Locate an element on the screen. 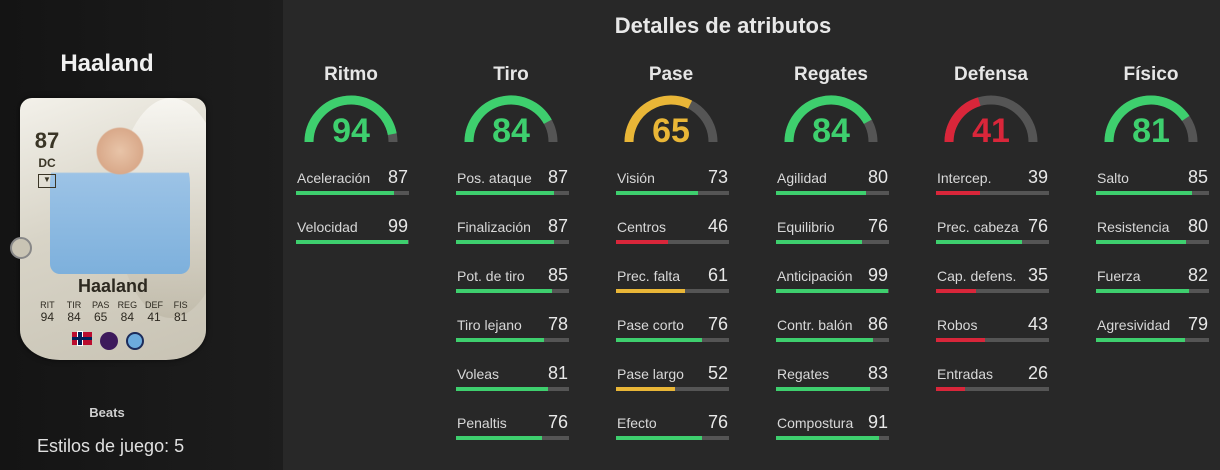 The image size is (1220, 470). category-5: Físico 81 is located at coordinates (1152, 107).